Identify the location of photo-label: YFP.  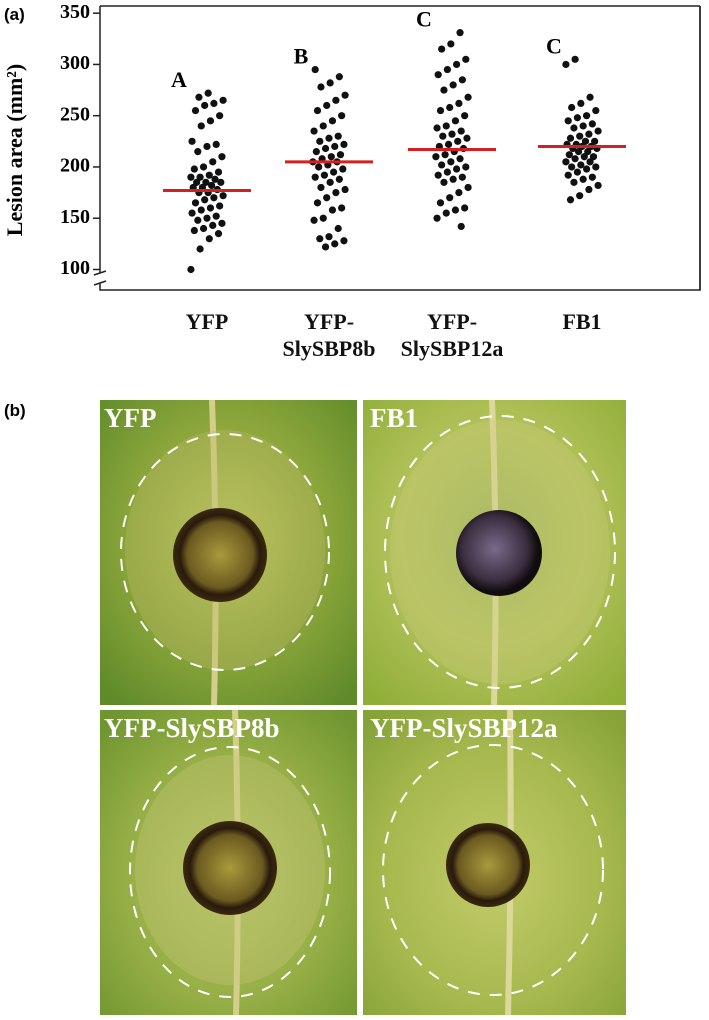
(130, 418).